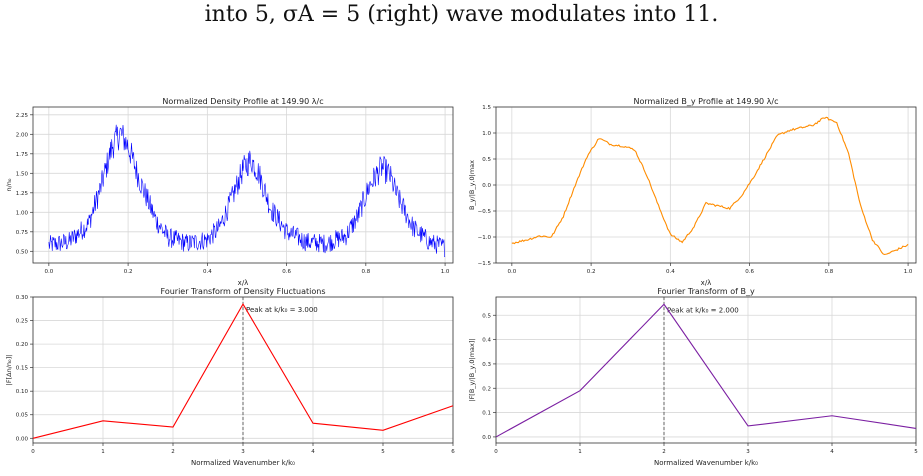 The width and height of the screenshot is (923, 476). I want to click on y-tick-label: 0.1, so click(486, 414).